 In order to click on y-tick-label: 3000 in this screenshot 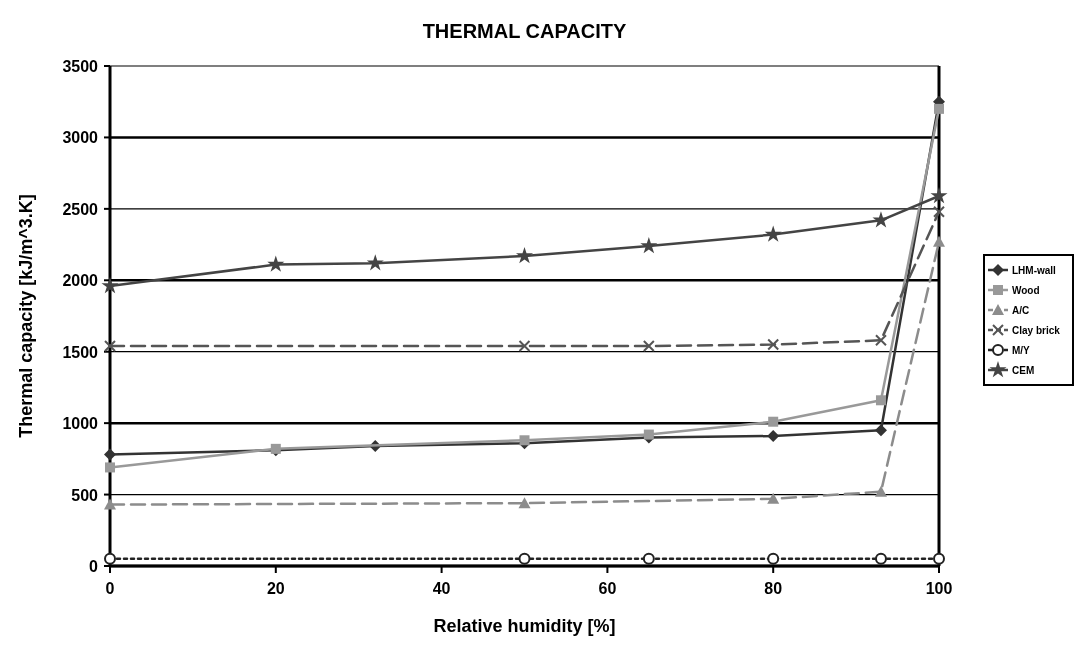, I will do `click(80, 138)`.